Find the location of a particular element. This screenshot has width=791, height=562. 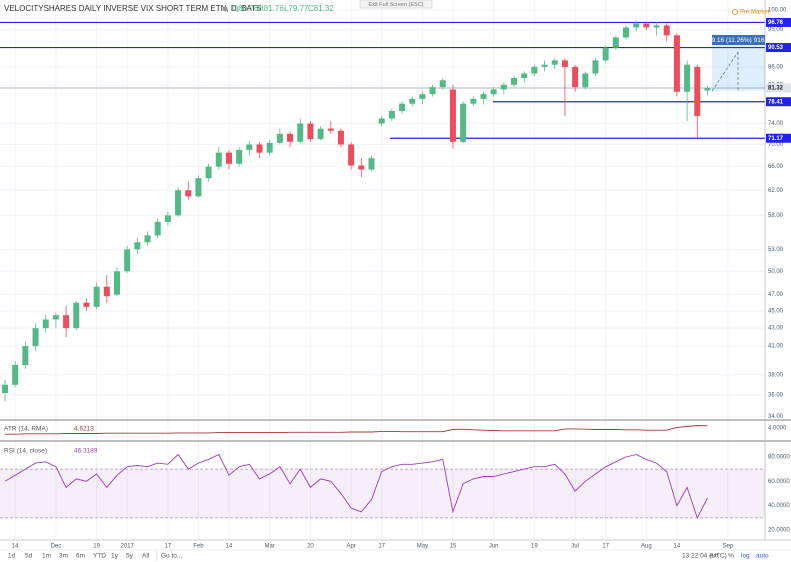

rsi-last: 46.3189 is located at coordinates (86, 451).